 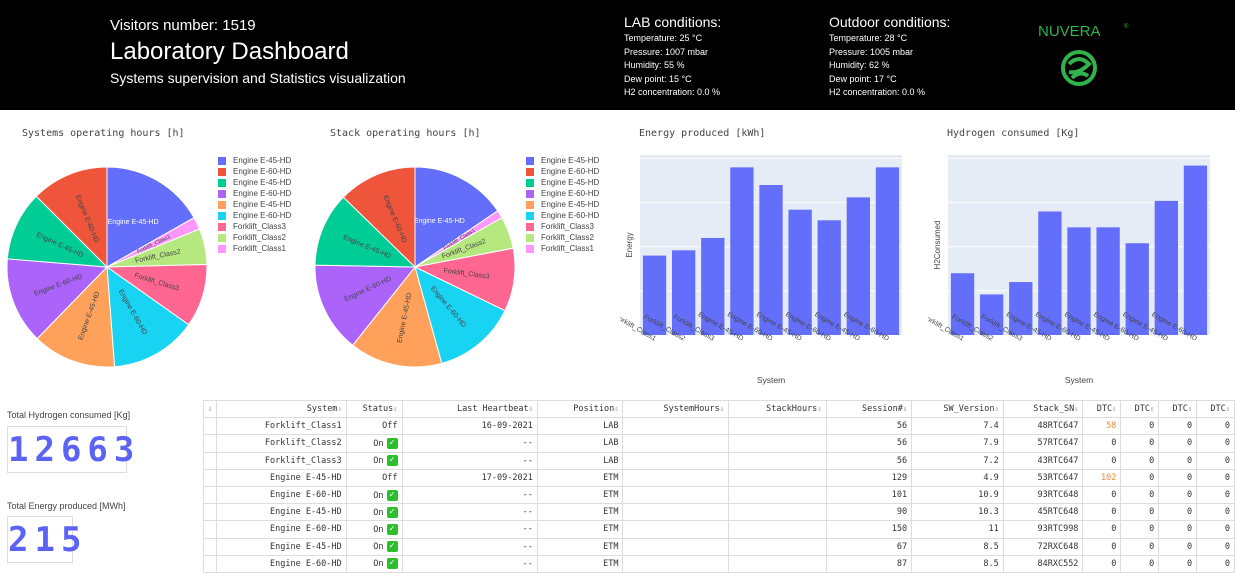 I want to click on table-row: Engine E-60-HD On ✓ -- ETM 87 8.5 84RXC552 0 0 0 0, so click(x=719, y=563).